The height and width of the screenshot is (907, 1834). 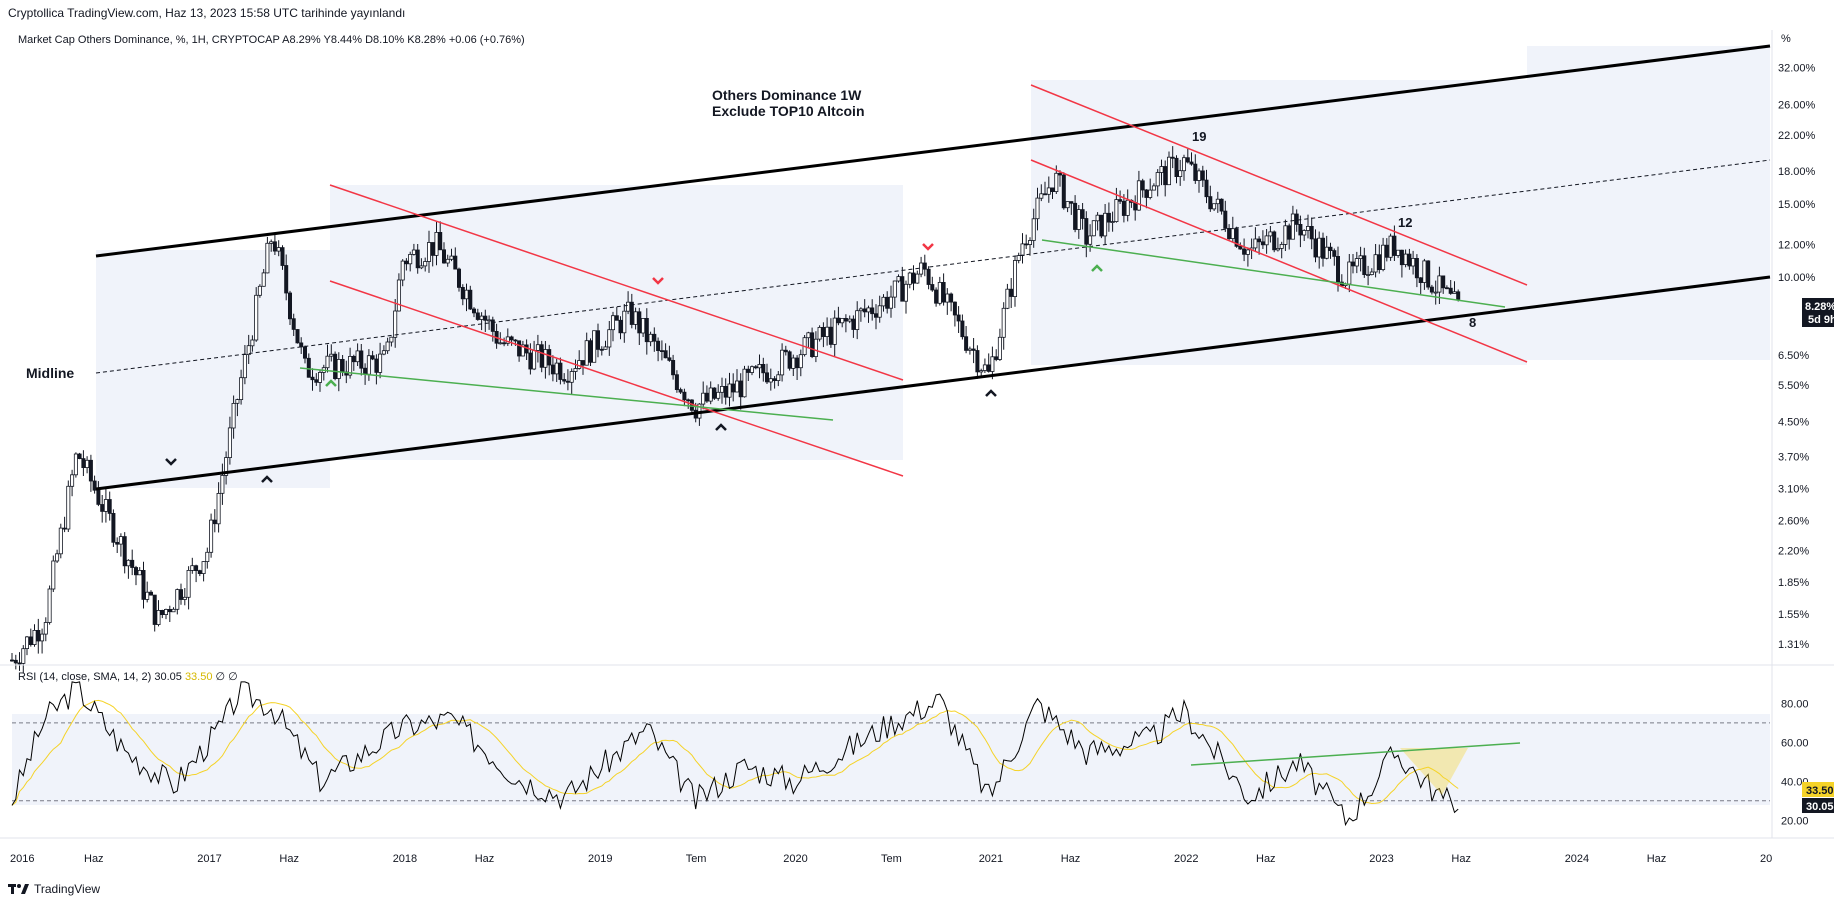 I want to click on rsi-trendline, so click(x=1355, y=754).